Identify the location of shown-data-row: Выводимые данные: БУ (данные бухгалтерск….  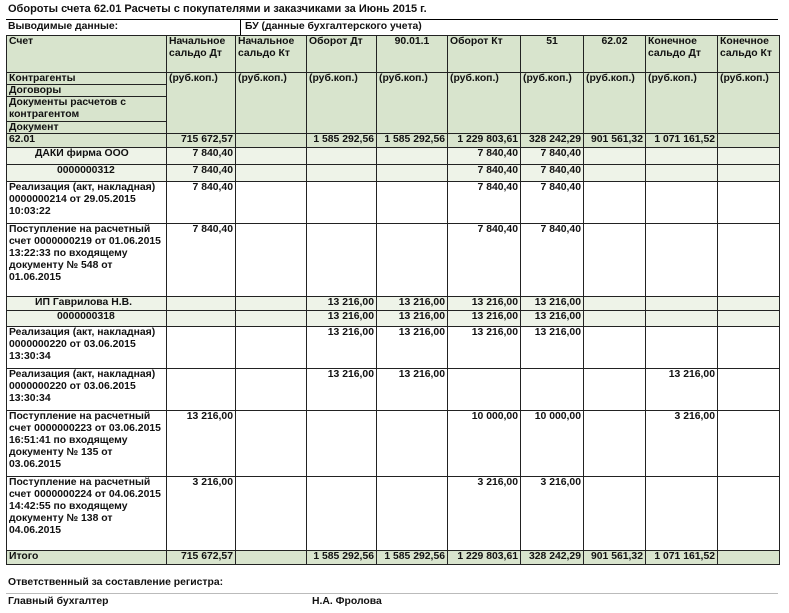
(392, 27).